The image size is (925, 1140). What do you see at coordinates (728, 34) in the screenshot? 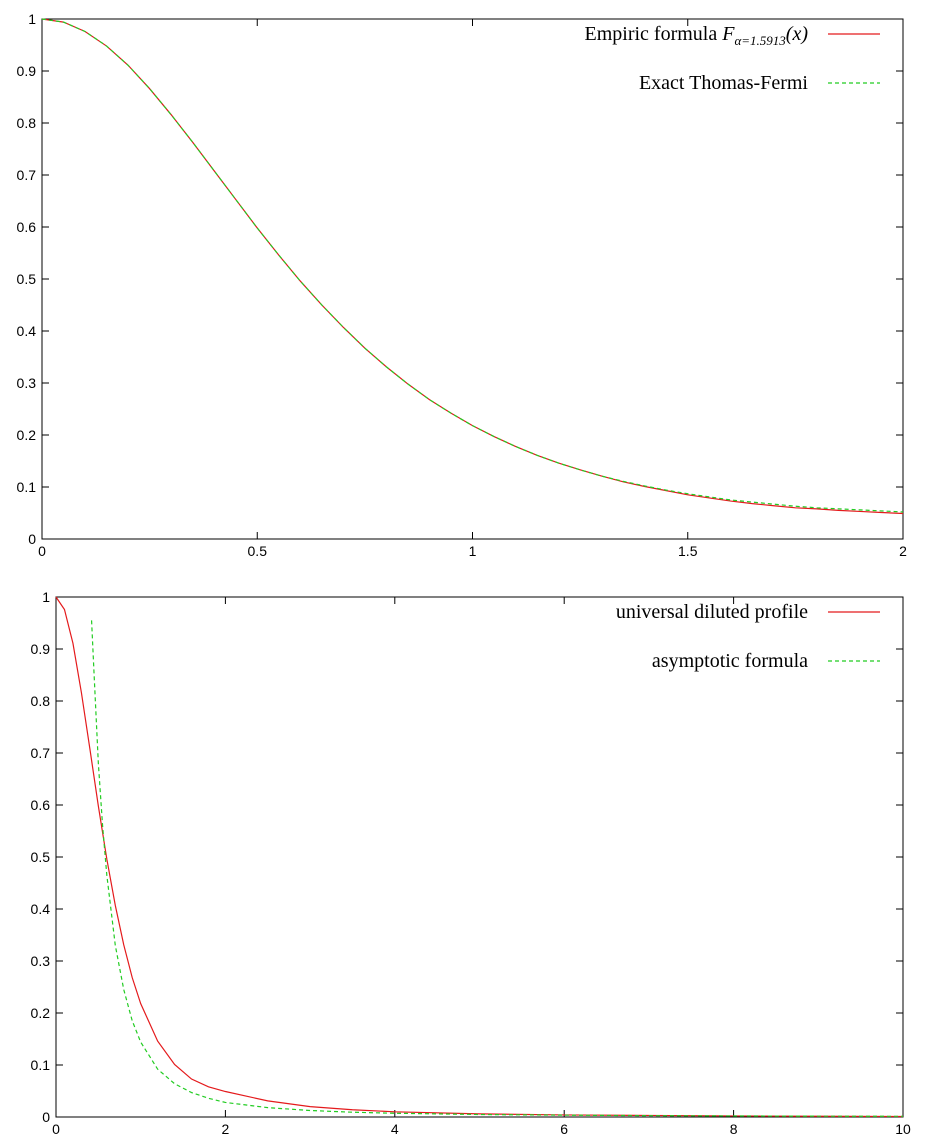
I see `legend-math-base: F` at bounding box center [728, 34].